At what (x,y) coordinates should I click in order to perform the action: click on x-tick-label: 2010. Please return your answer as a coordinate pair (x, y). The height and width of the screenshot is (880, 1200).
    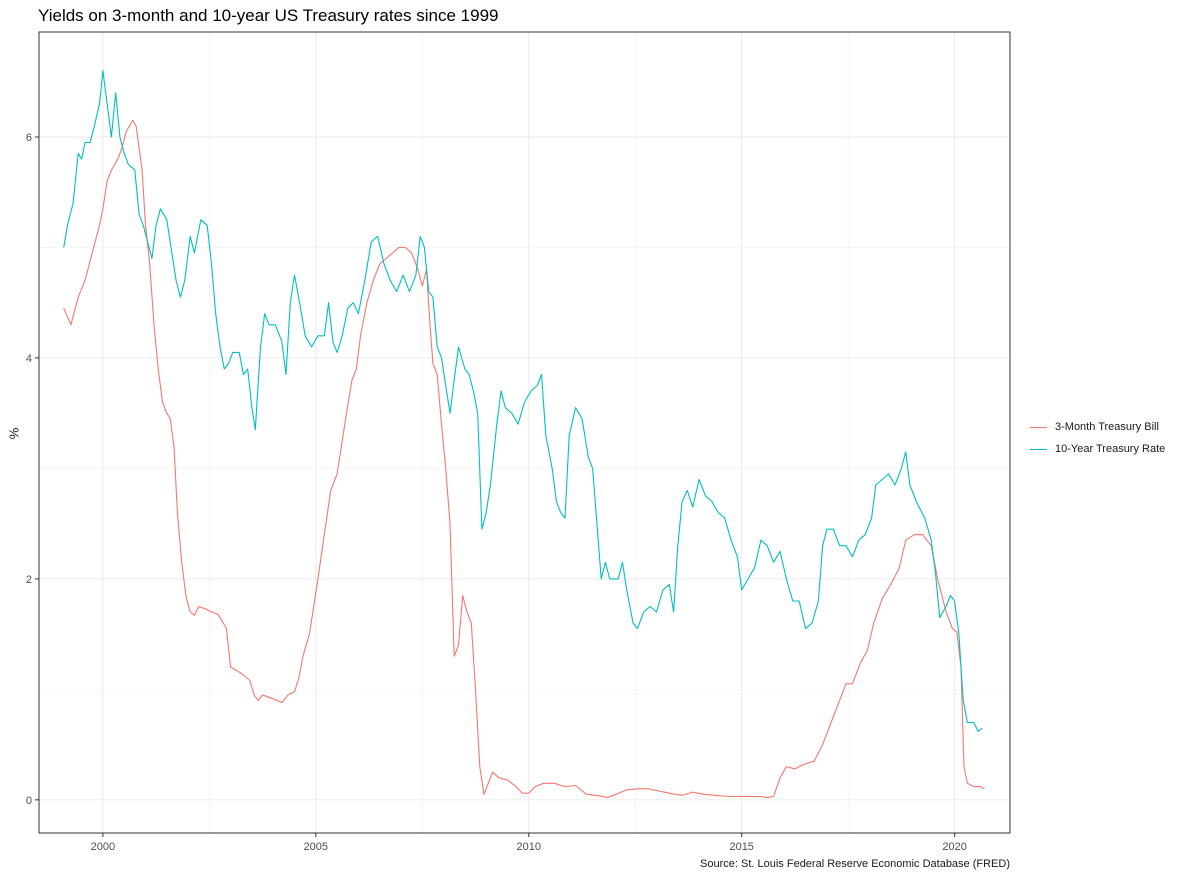
    Looking at the image, I should click on (529, 847).